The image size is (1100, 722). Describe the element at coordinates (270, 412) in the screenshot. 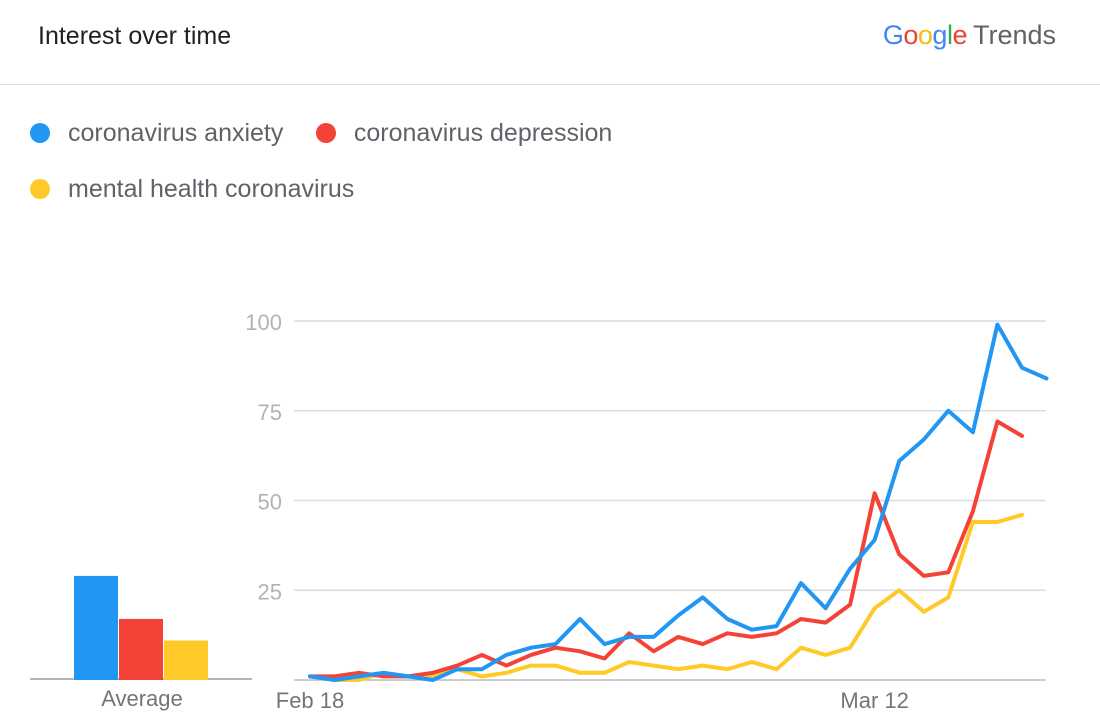

I see `y-tick-label: 75` at that location.